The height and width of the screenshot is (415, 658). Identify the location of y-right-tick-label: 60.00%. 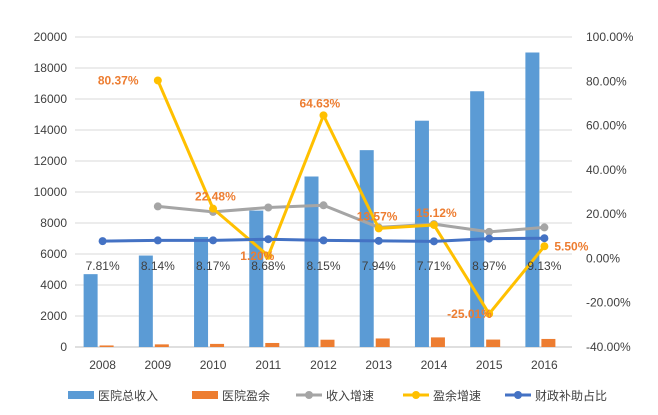
(606, 126).